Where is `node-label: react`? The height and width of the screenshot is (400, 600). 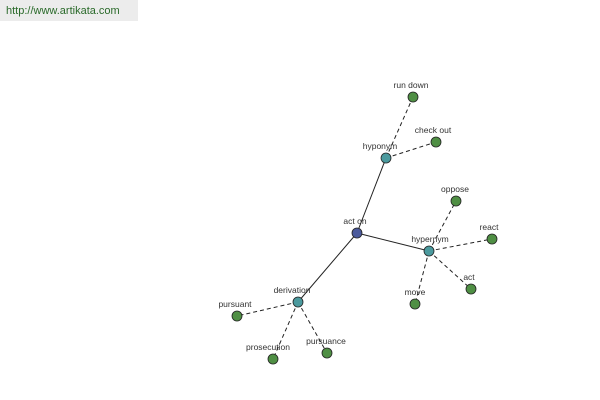 node-label: react is located at coordinates (490, 227).